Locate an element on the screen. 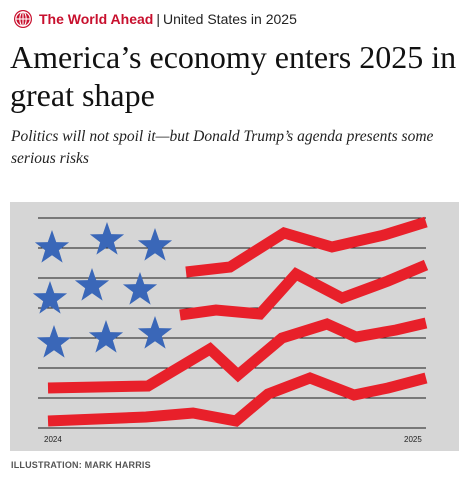  star-icon-grid is located at coordinates (102, 290).